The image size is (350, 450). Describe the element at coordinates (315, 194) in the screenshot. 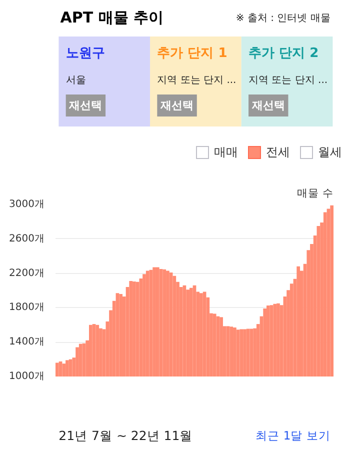

I see `y-axis-title: 매물 수` at that location.